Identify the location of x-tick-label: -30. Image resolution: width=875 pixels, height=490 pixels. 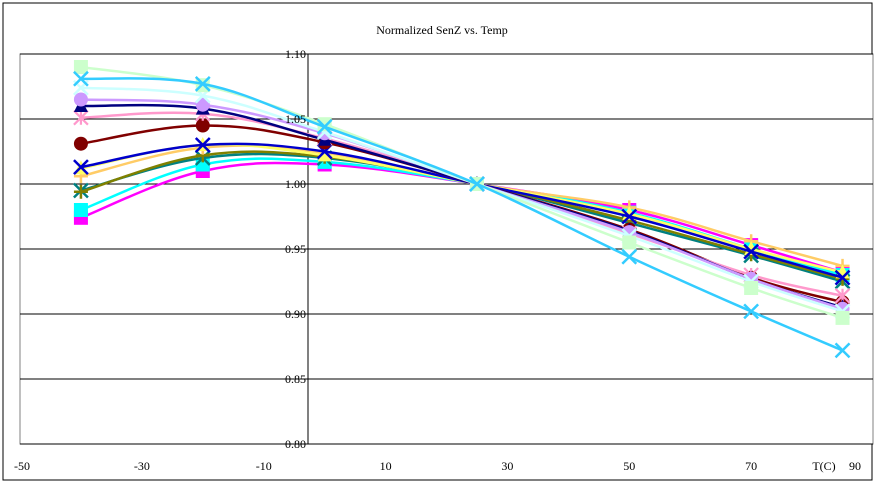
(142, 466).